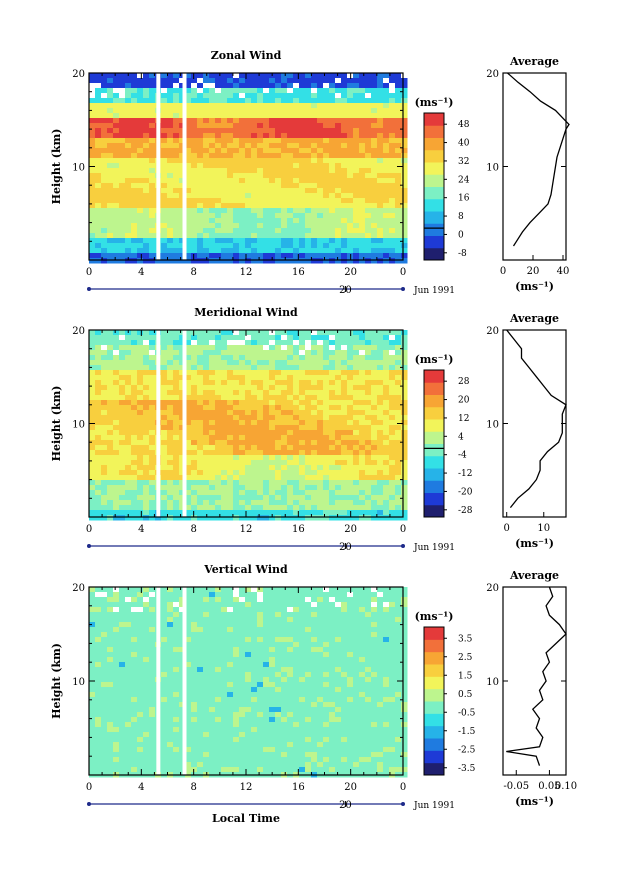  I want to click on x-tick-label: 0, so click(89, 272).